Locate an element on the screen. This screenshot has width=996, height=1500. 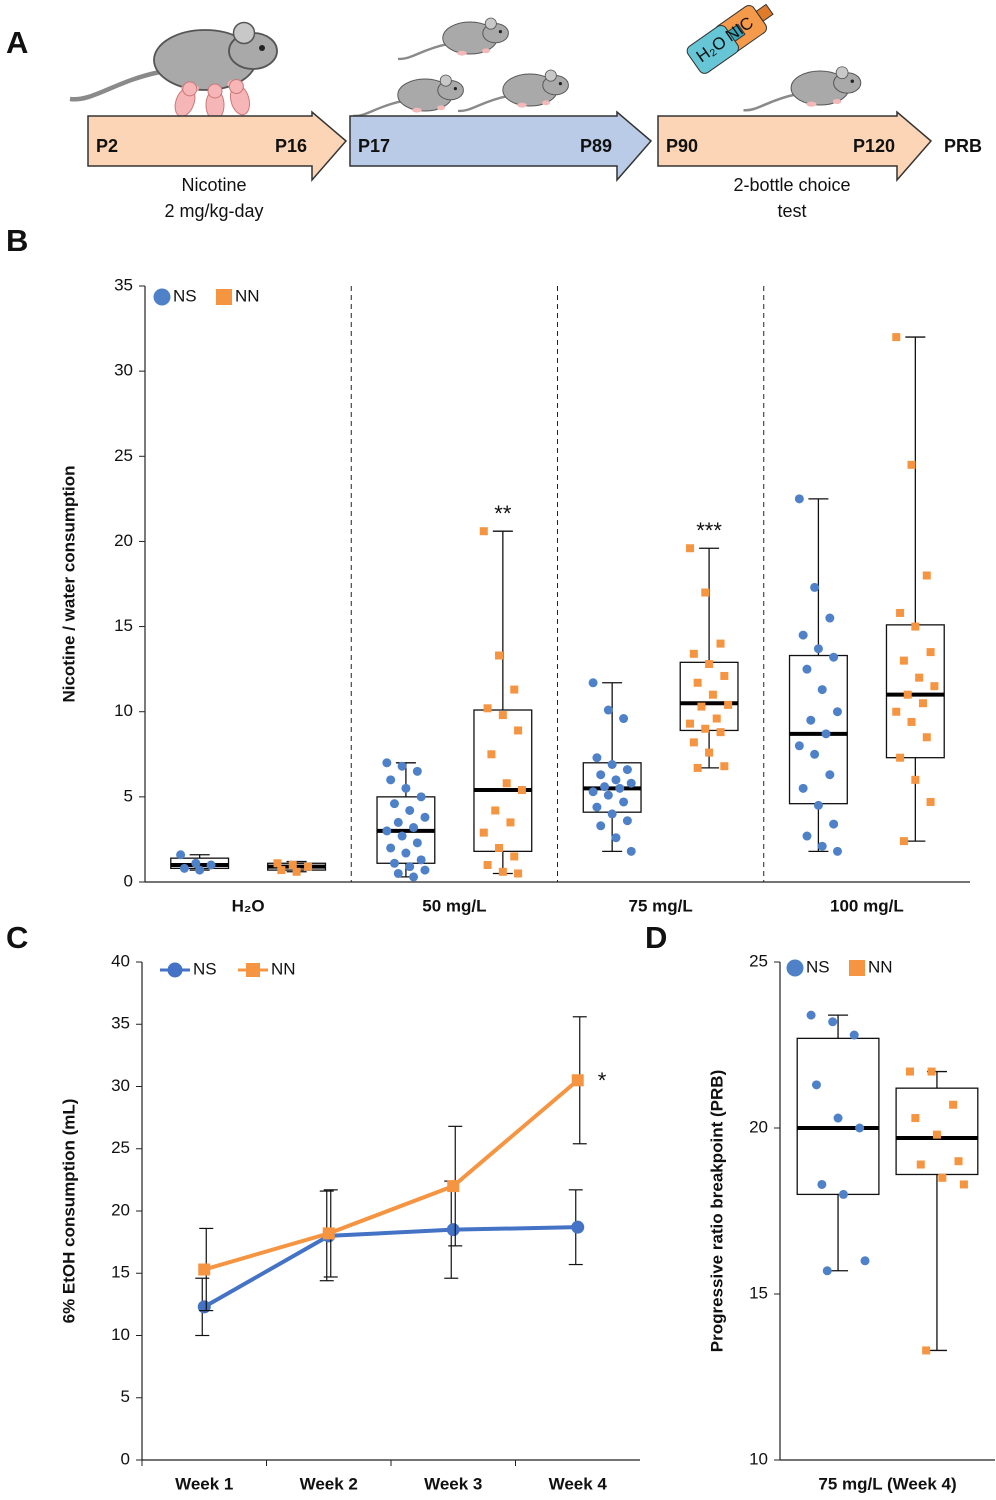
x-tick-label: 75 mg/L is located at coordinates (661, 905).